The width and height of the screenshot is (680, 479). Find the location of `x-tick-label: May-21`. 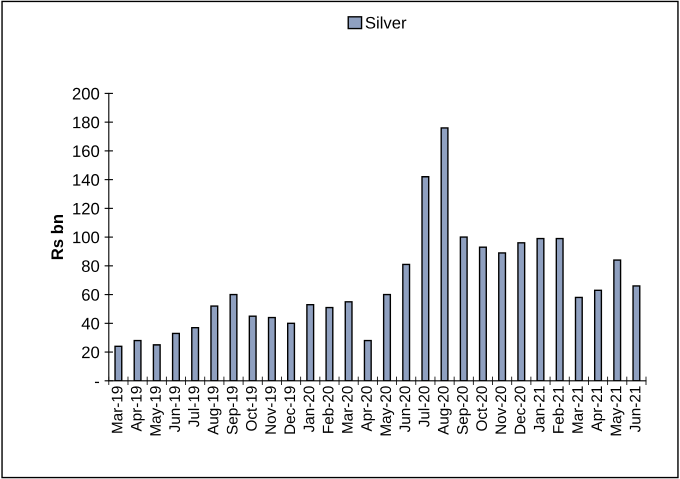

x-tick-label: May-21 is located at coordinates (617, 411).